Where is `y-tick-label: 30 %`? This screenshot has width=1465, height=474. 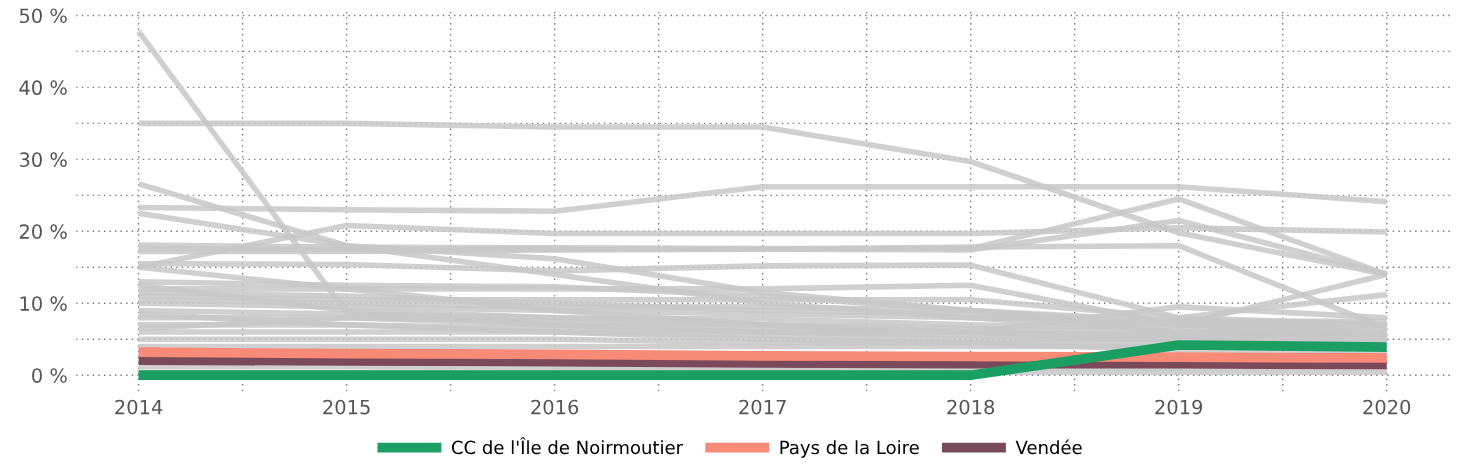 y-tick-label: 30 % is located at coordinates (43, 160).